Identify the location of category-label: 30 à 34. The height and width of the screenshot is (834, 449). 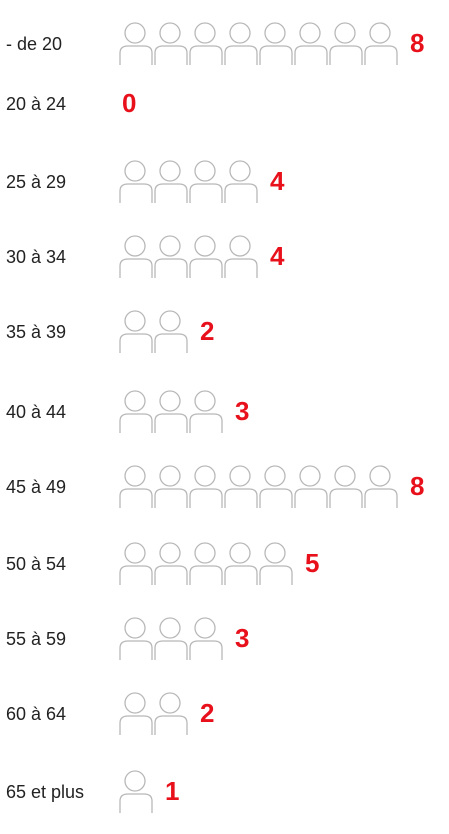
(36, 257).